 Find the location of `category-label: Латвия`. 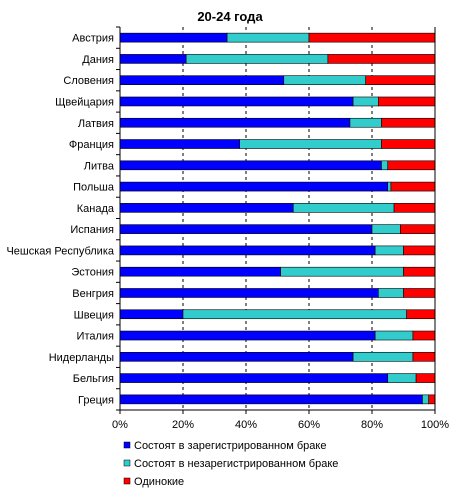

category-label: Латвия is located at coordinates (96, 124).